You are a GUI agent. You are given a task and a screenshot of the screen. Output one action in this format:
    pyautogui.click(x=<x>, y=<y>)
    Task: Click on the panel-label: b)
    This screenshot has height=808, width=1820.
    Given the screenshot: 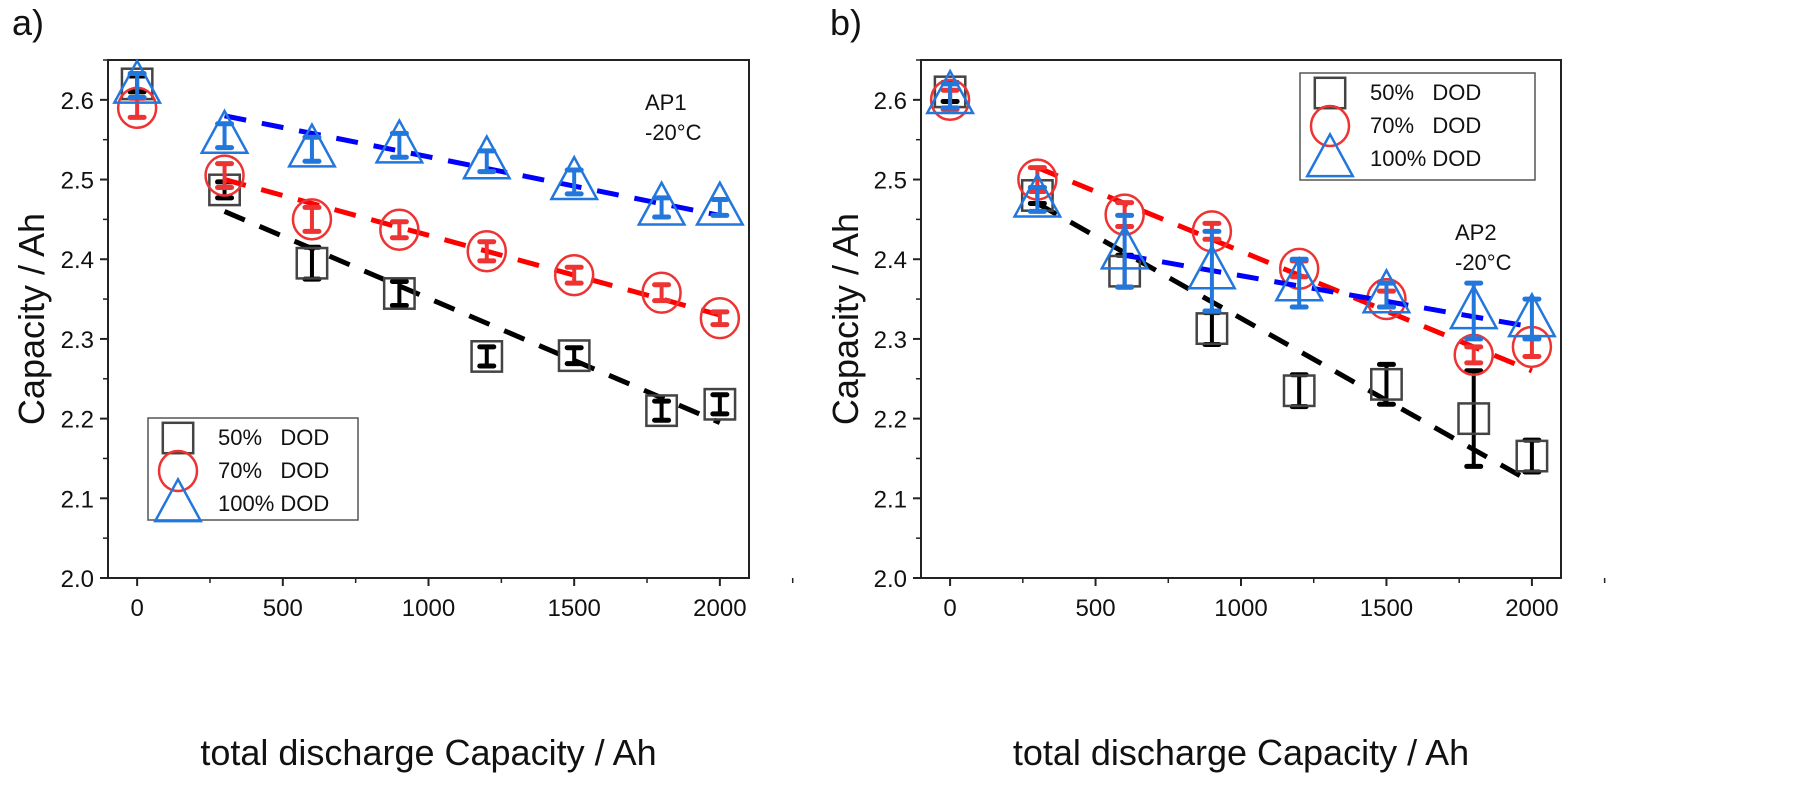 What is the action you would take?
    pyautogui.click(x=846, y=22)
    